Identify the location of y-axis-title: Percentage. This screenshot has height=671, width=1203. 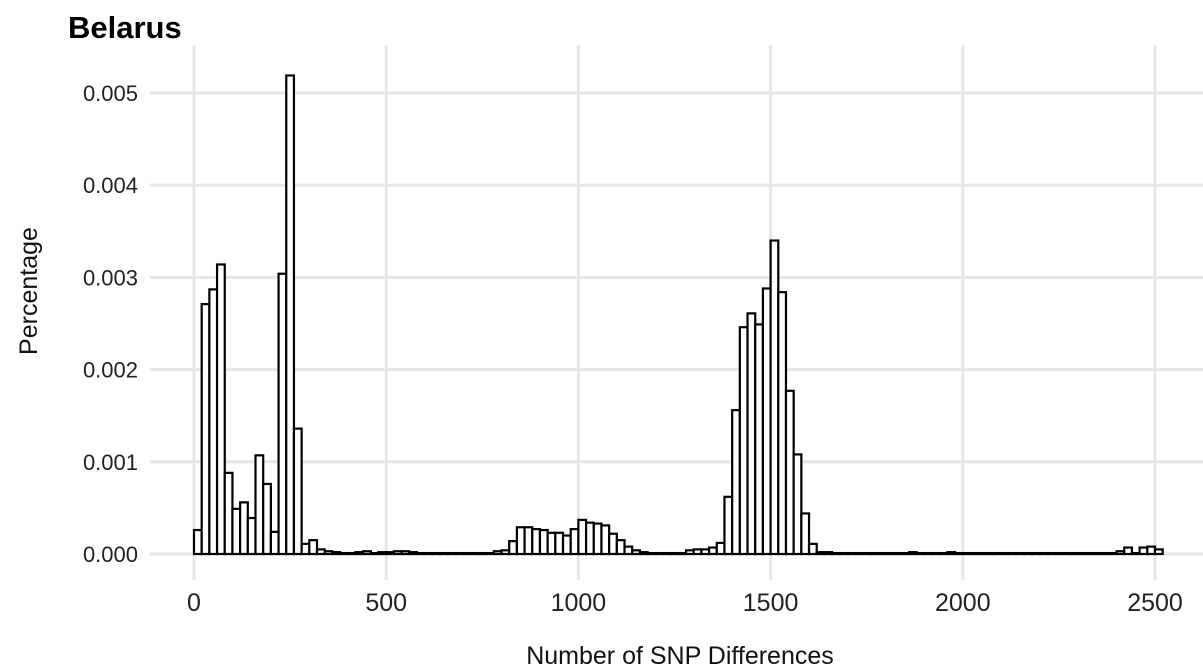
(29, 291).